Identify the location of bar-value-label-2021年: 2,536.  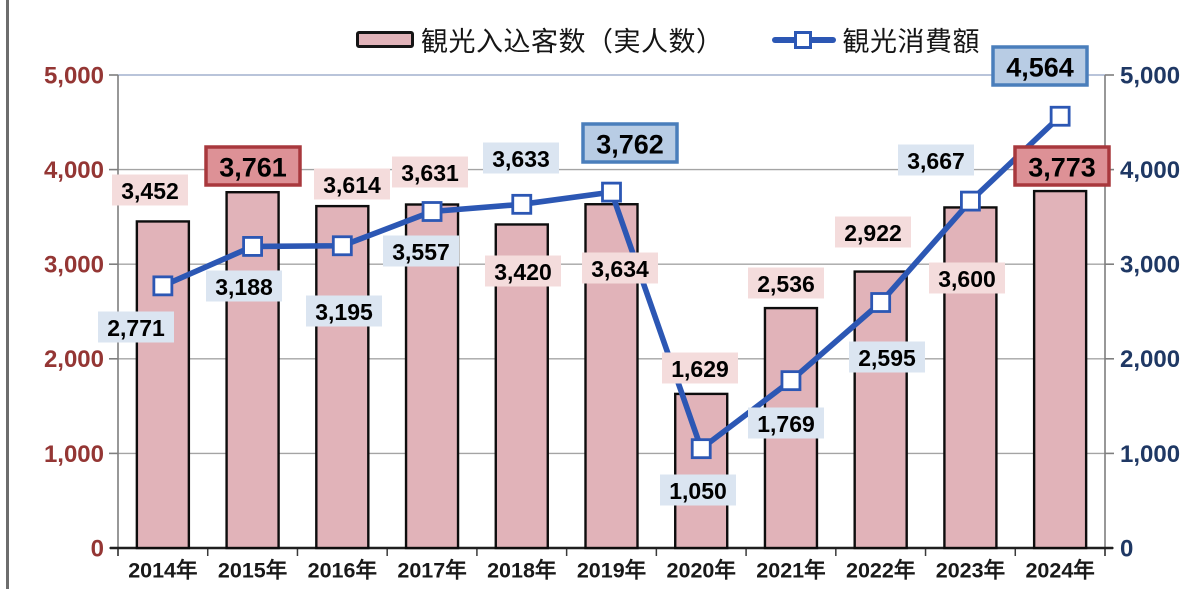
(786, 284).